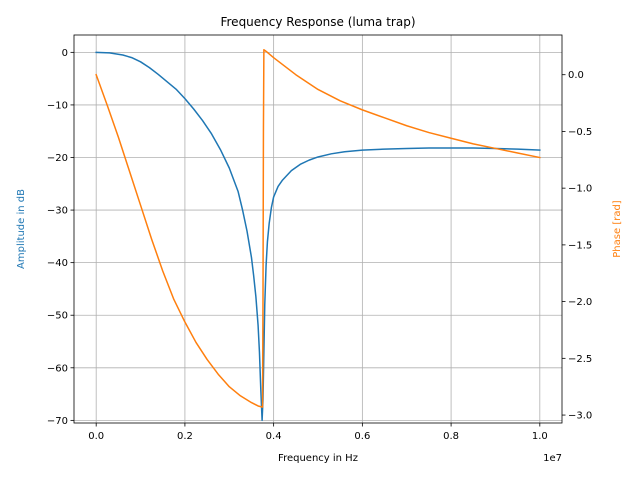 Image resolution: width=640 pixels, height=480 pixels. I want to click on right-y-axis-title: Phase [rad], so click(617, 229).